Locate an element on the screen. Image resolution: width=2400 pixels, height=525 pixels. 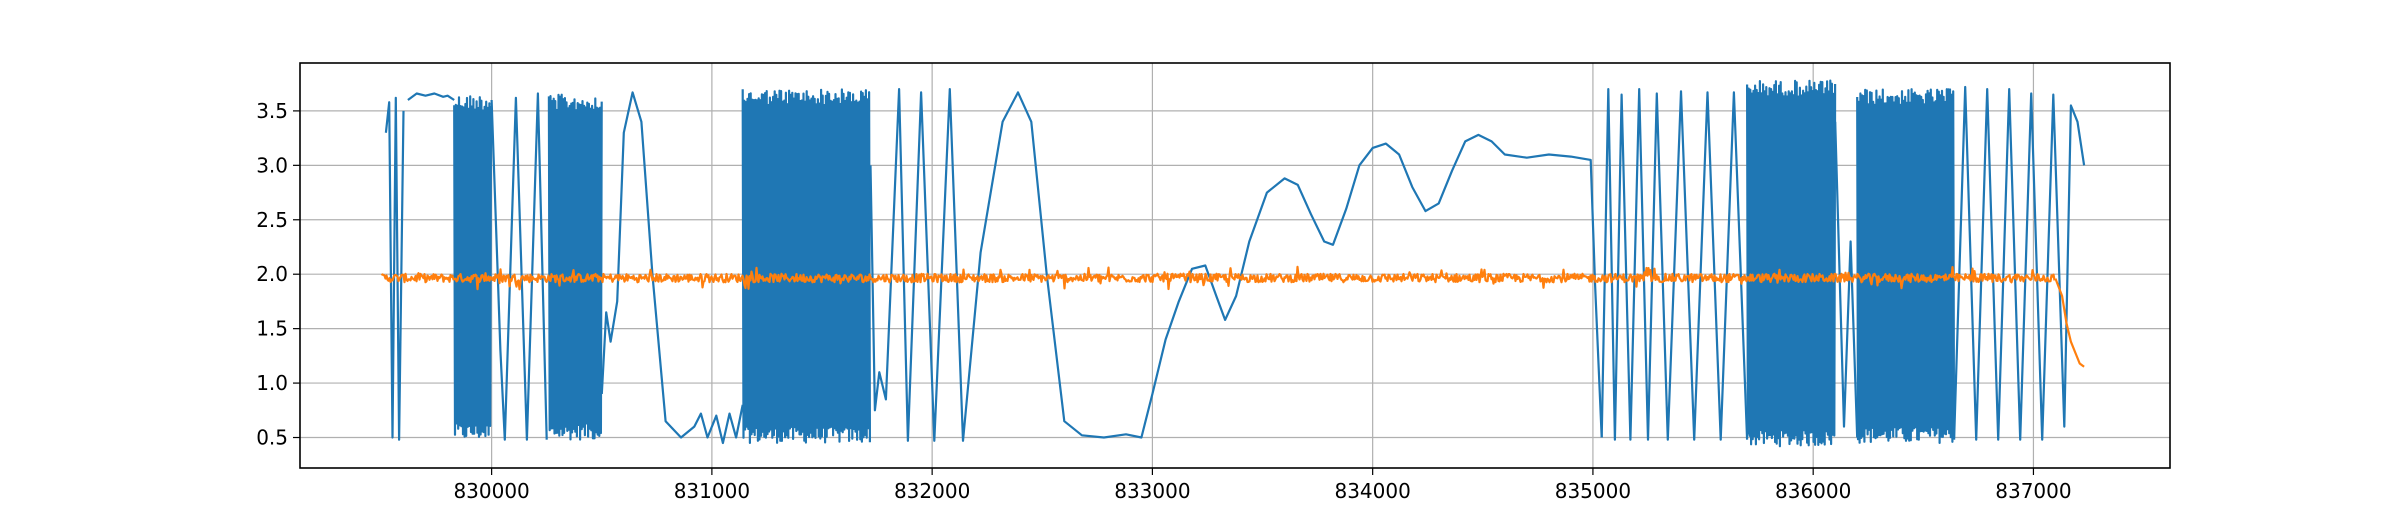
y-tick-label: 1.0 is located at coordinates (272, 383).